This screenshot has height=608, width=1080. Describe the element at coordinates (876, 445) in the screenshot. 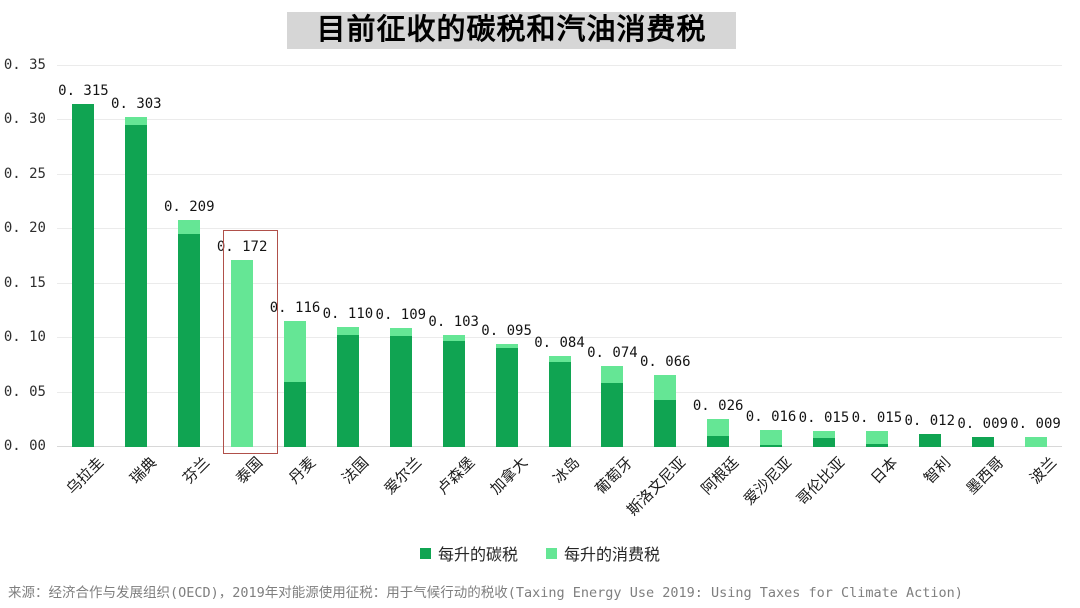

I see `bar-carbon-日本` at that location.